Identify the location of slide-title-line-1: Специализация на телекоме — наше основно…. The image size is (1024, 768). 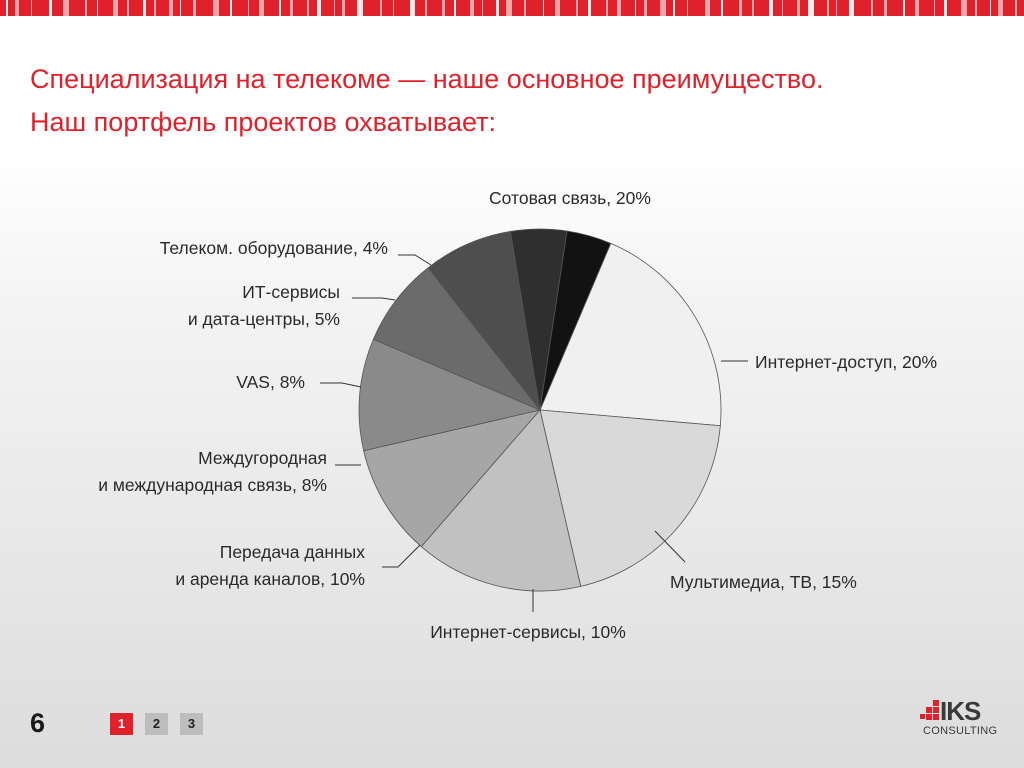
(427, 79).